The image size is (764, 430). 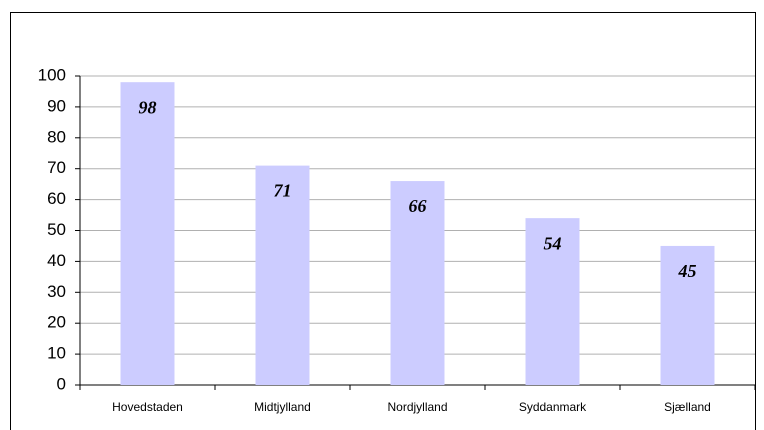 What do you see at coordinates (418, 206) in the screenshot?
I see `value-label: 66` at bounding box center [418, 206].